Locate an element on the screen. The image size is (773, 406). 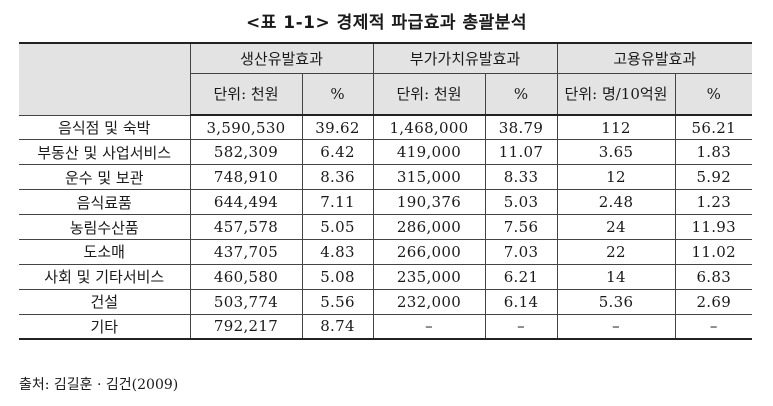
cell-value-added-value: 266,000 is located at coordinates (429, 251).